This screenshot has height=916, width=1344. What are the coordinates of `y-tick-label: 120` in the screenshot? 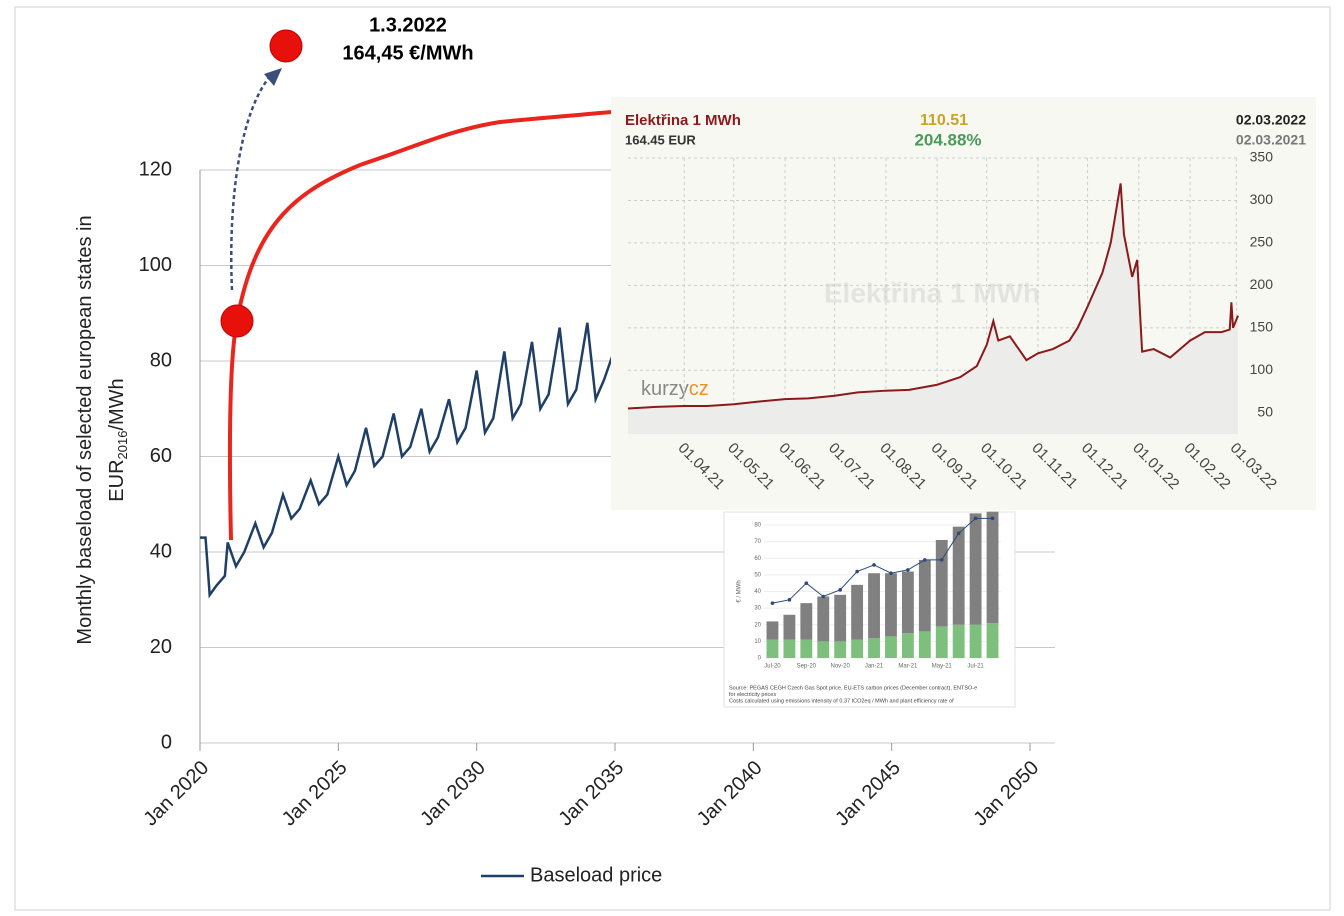 It's located at (155, 169).